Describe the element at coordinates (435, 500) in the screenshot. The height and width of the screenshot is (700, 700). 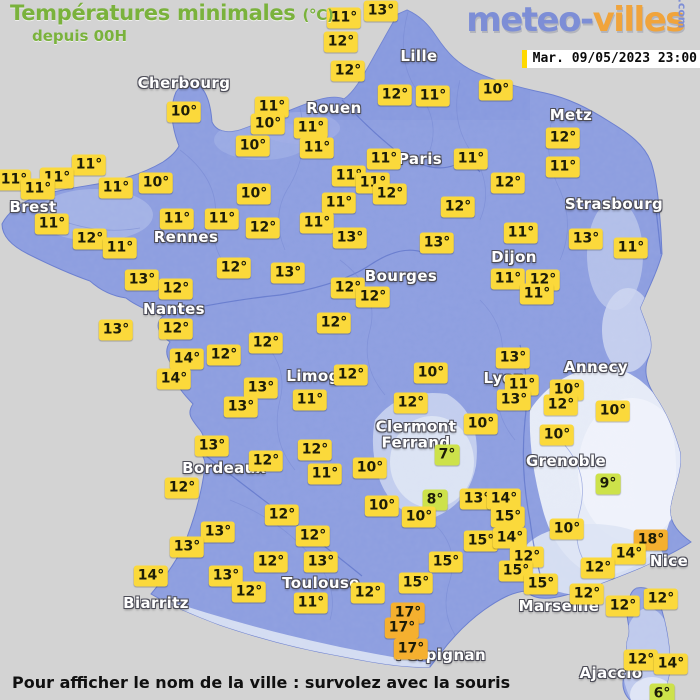
I see `temp-tag: 8°` at that location.